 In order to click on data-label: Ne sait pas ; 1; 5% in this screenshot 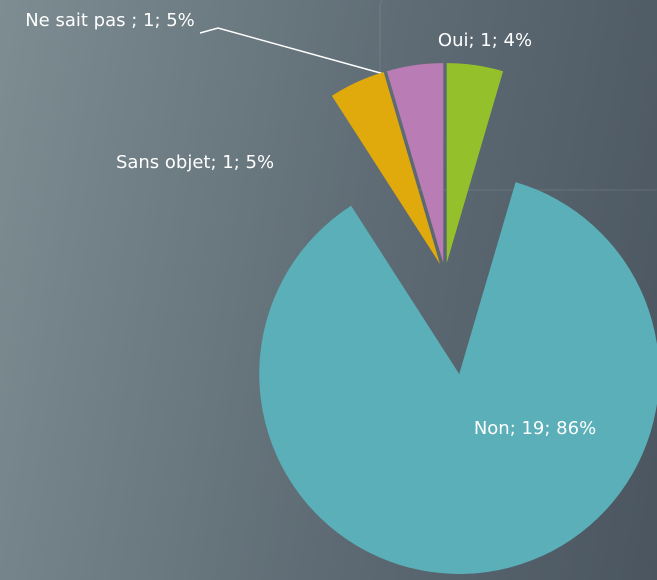, I will do `click(110, 20)`.